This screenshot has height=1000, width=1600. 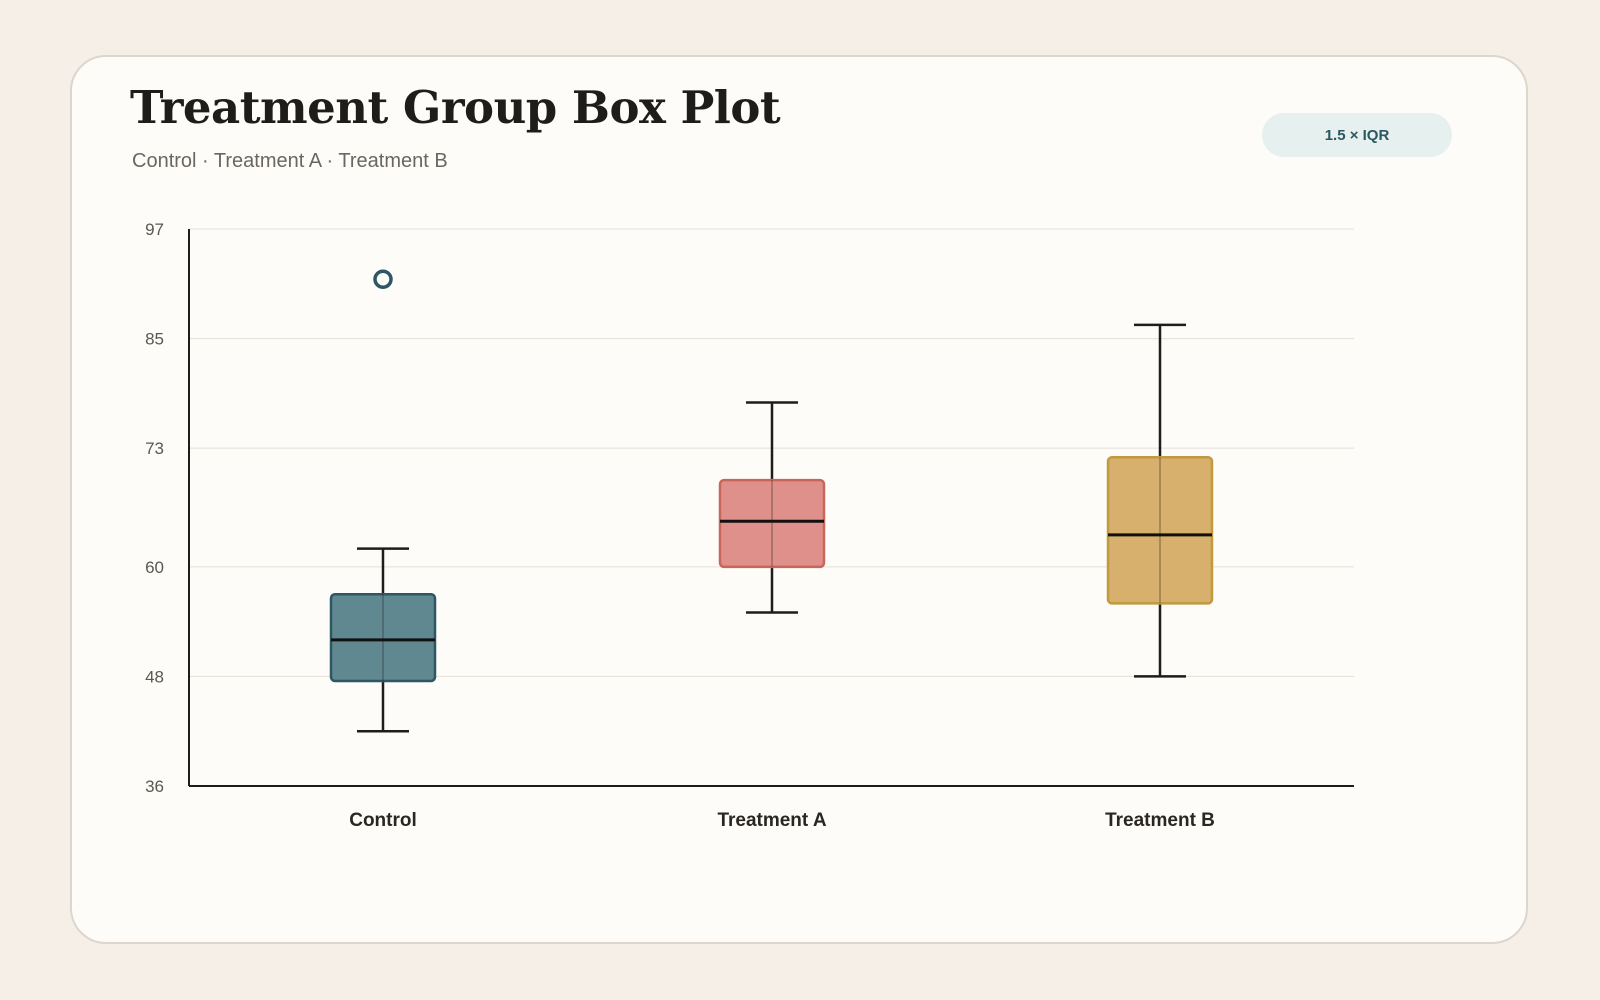 I want to click on category-label: Control, so click(x=383, y=820).